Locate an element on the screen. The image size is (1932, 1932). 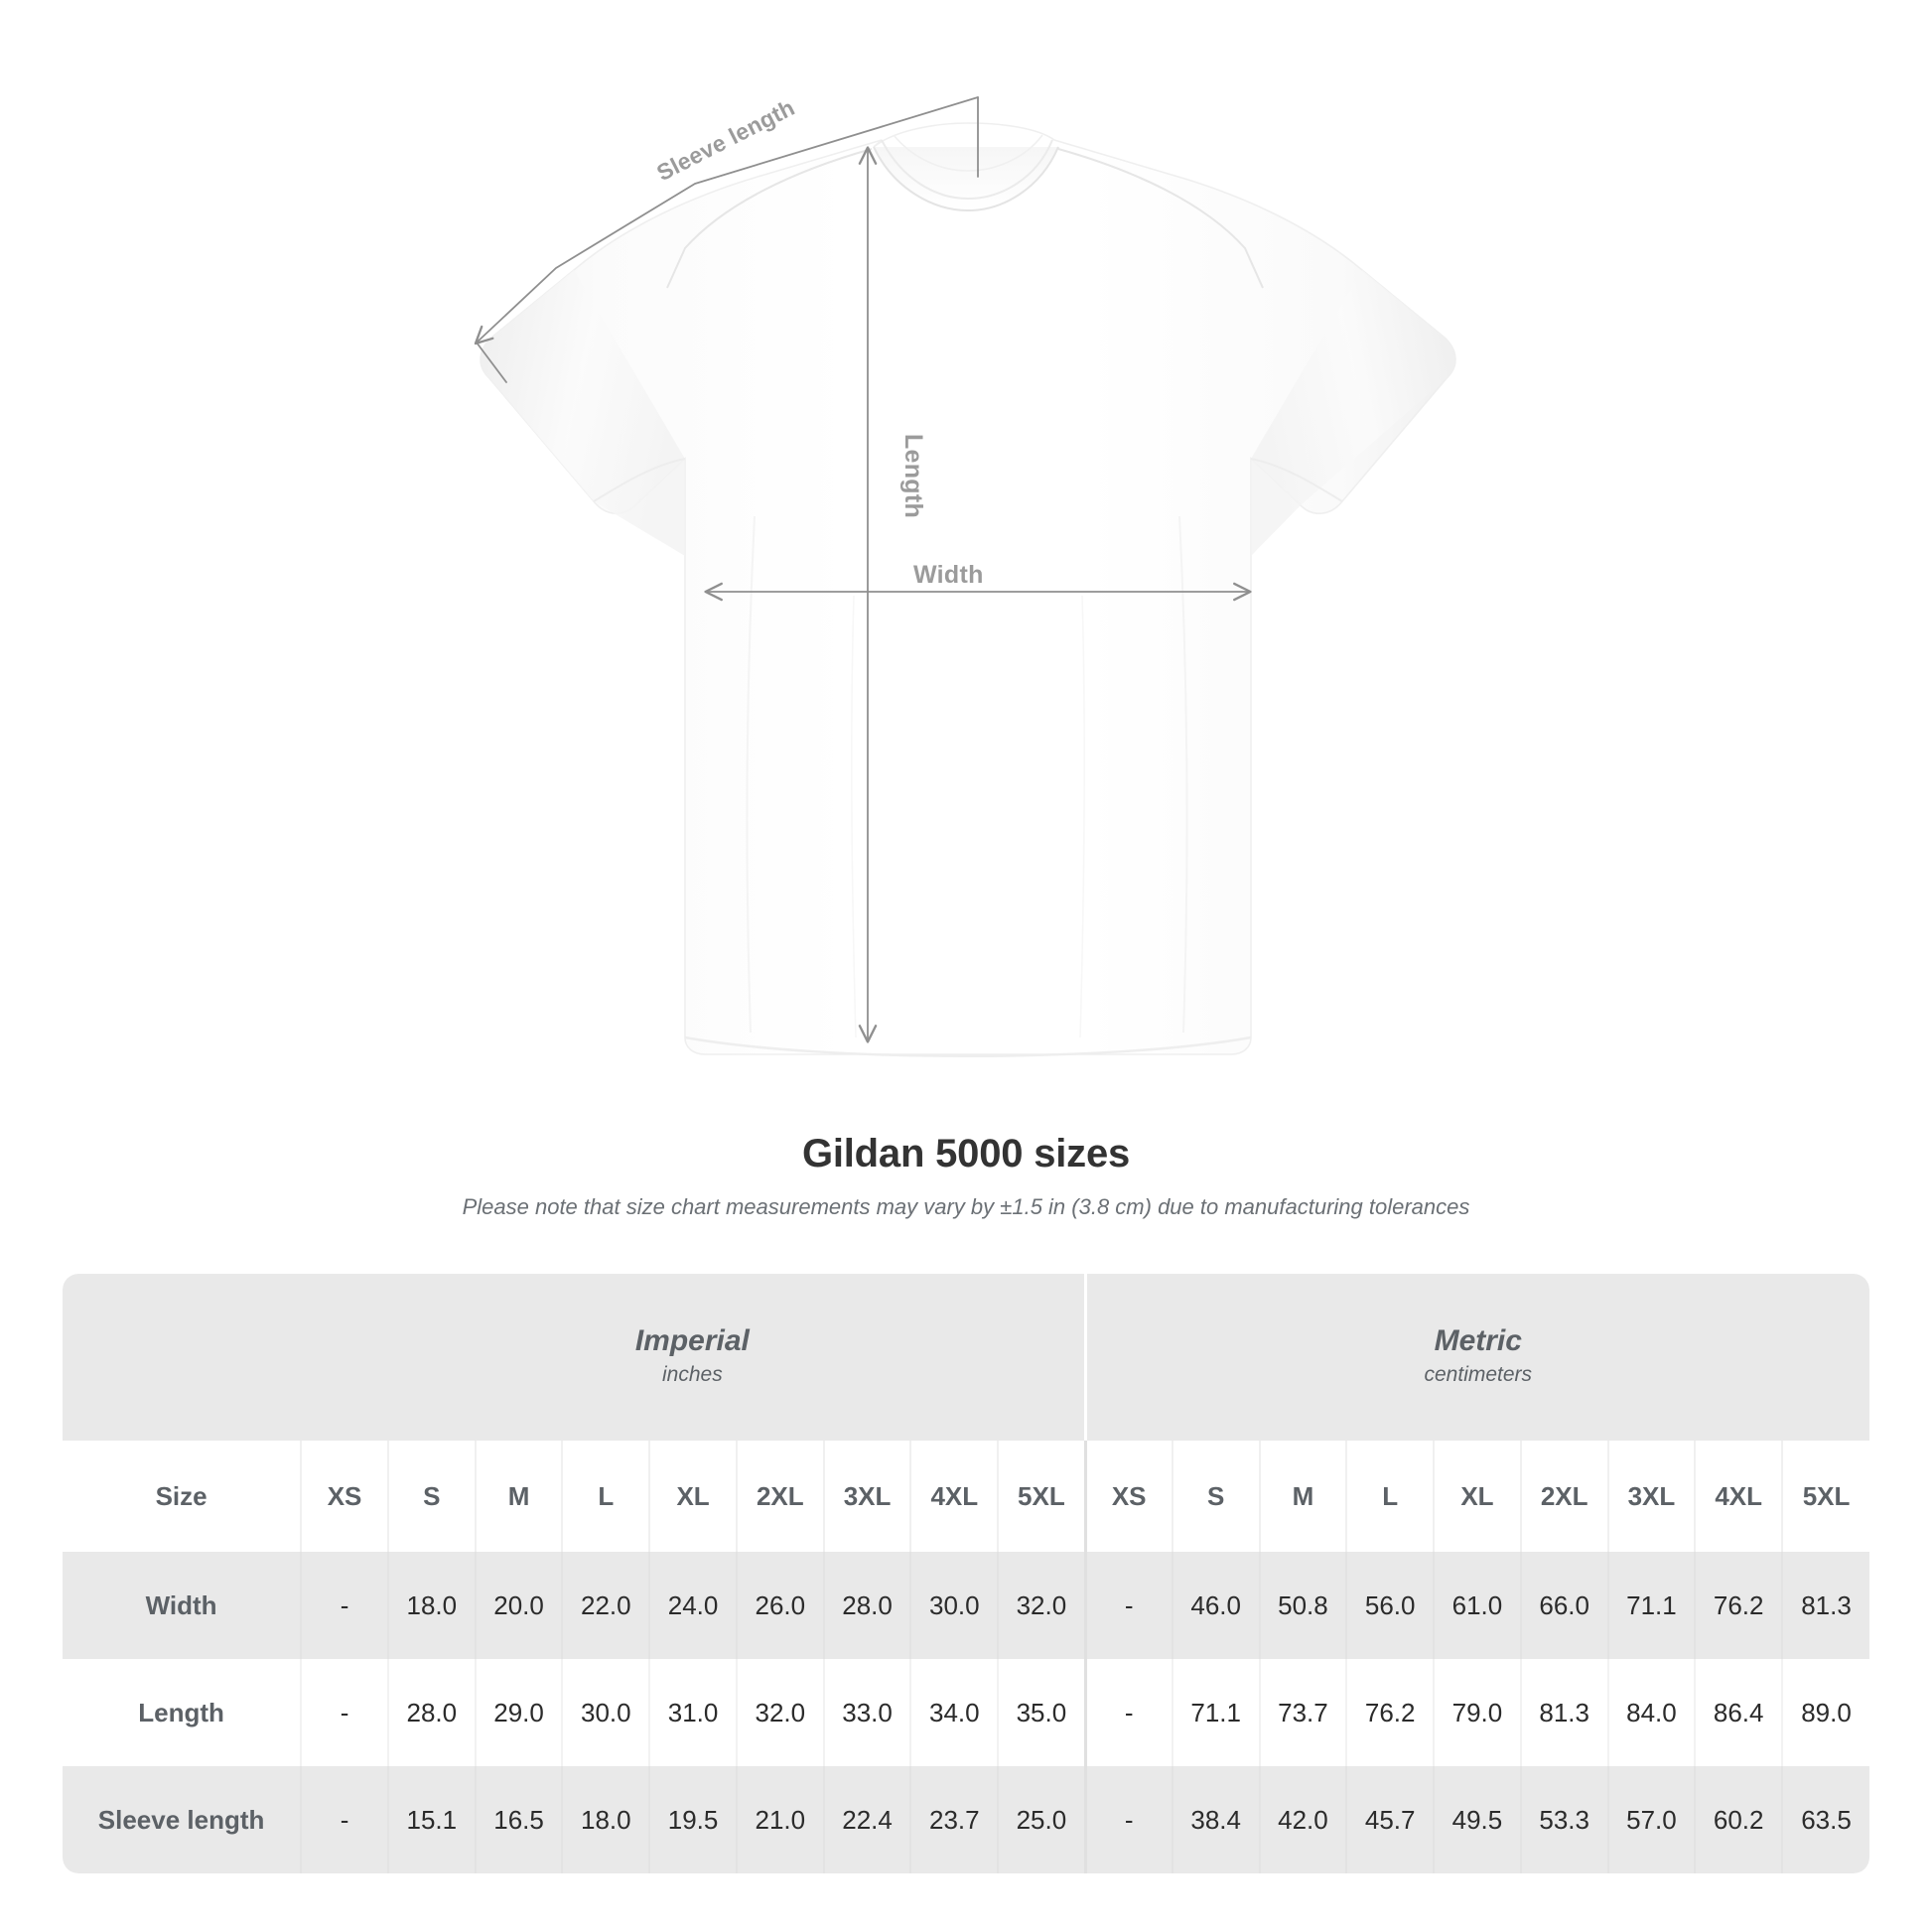
cell-length-imperial-3xl: 33.0 is located at coordinates (866, 1713).